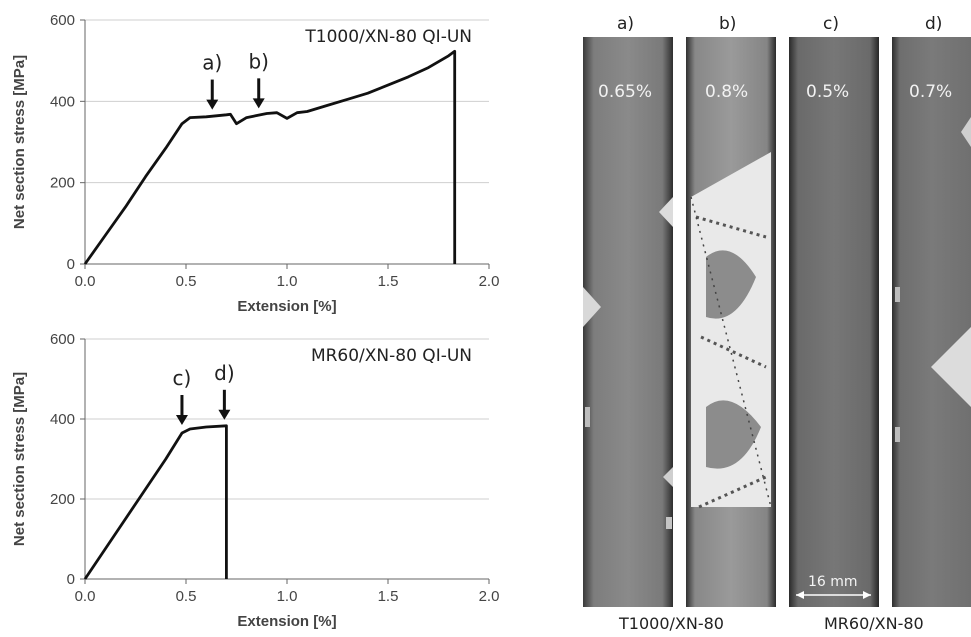 This screenshot has height=637, width=971. Describe the element at coordinates (212, 63) in the screenshot. I see `chart1-annotation-label: a)` at that location.